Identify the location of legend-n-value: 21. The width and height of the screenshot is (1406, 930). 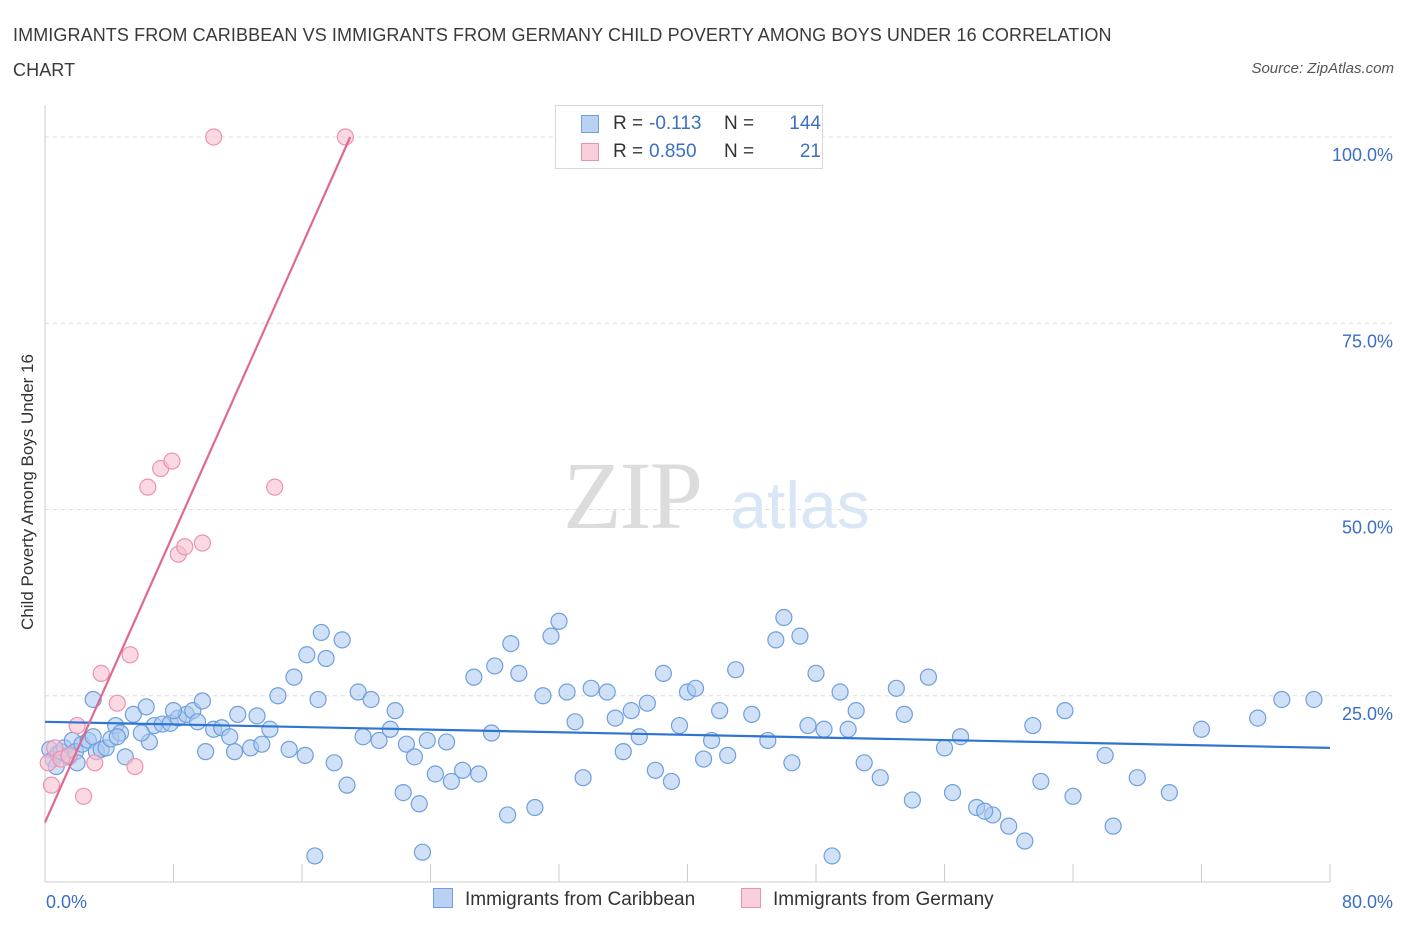
(810, 151).